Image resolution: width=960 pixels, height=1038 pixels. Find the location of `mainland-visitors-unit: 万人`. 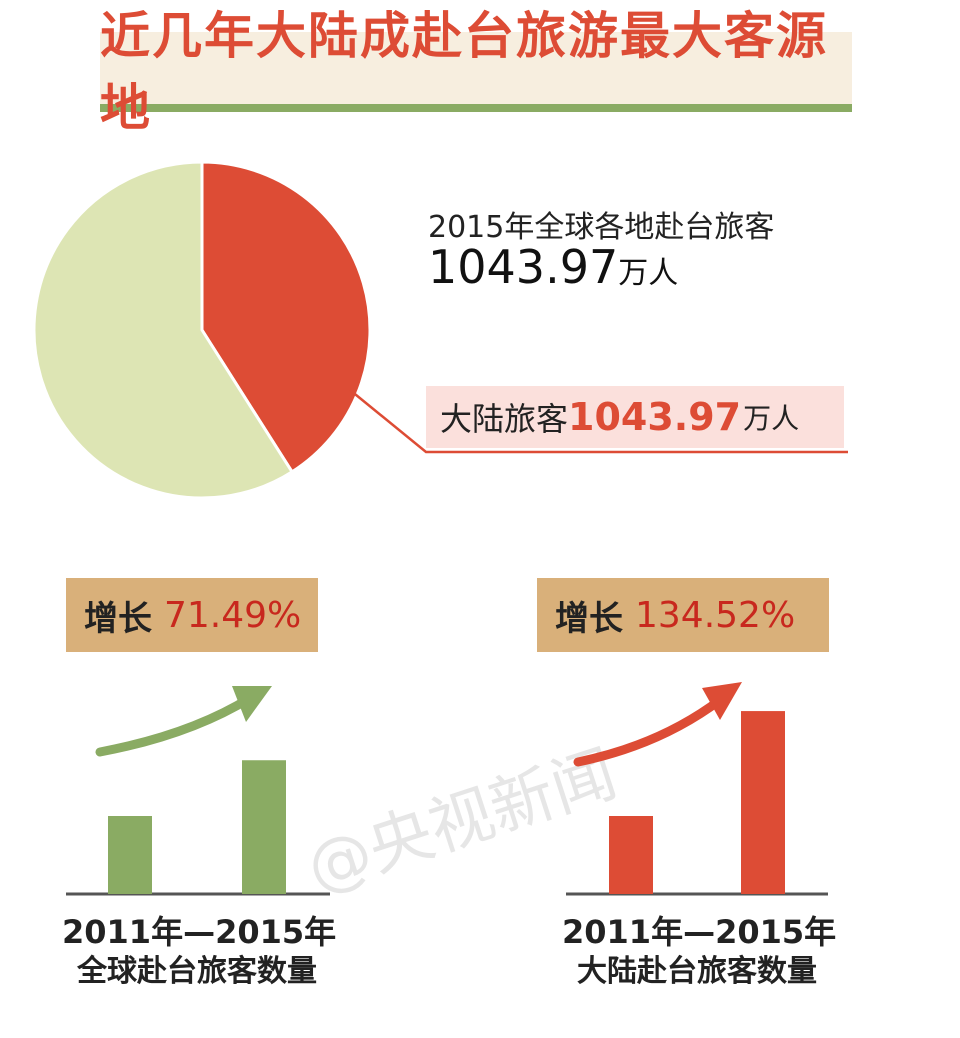

mainland-visitors-unit: 万人 is located at coordinates (771, 418).